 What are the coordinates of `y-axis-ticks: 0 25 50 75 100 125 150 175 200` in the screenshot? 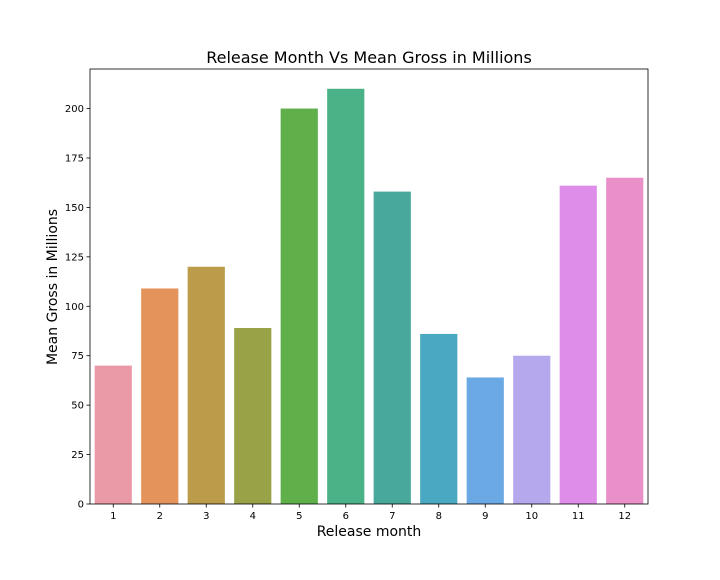 It's located at (77, 307).